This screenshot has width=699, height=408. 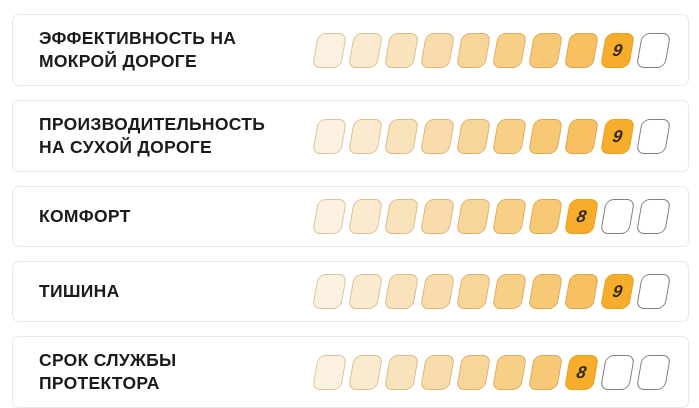 What do you see at coordinates (99, 383) in the screenshot?
I see `rating-label-line: ПРОТЕКТОРА` at bounding box center [99, 383].